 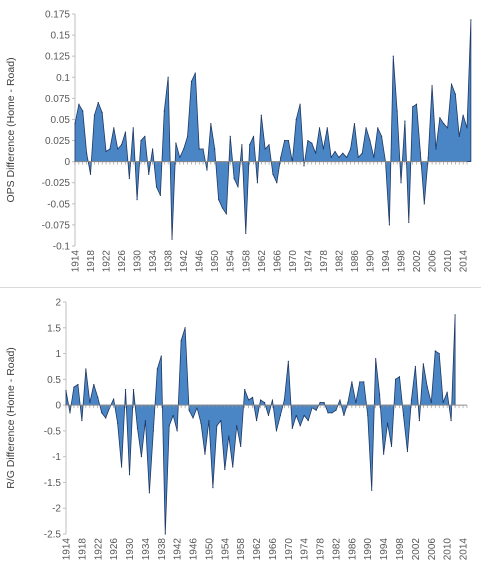 What do you see at coordinates (439, 353) in the screenshot?
I see `data-point-2008` at bounding box center [439, 353].